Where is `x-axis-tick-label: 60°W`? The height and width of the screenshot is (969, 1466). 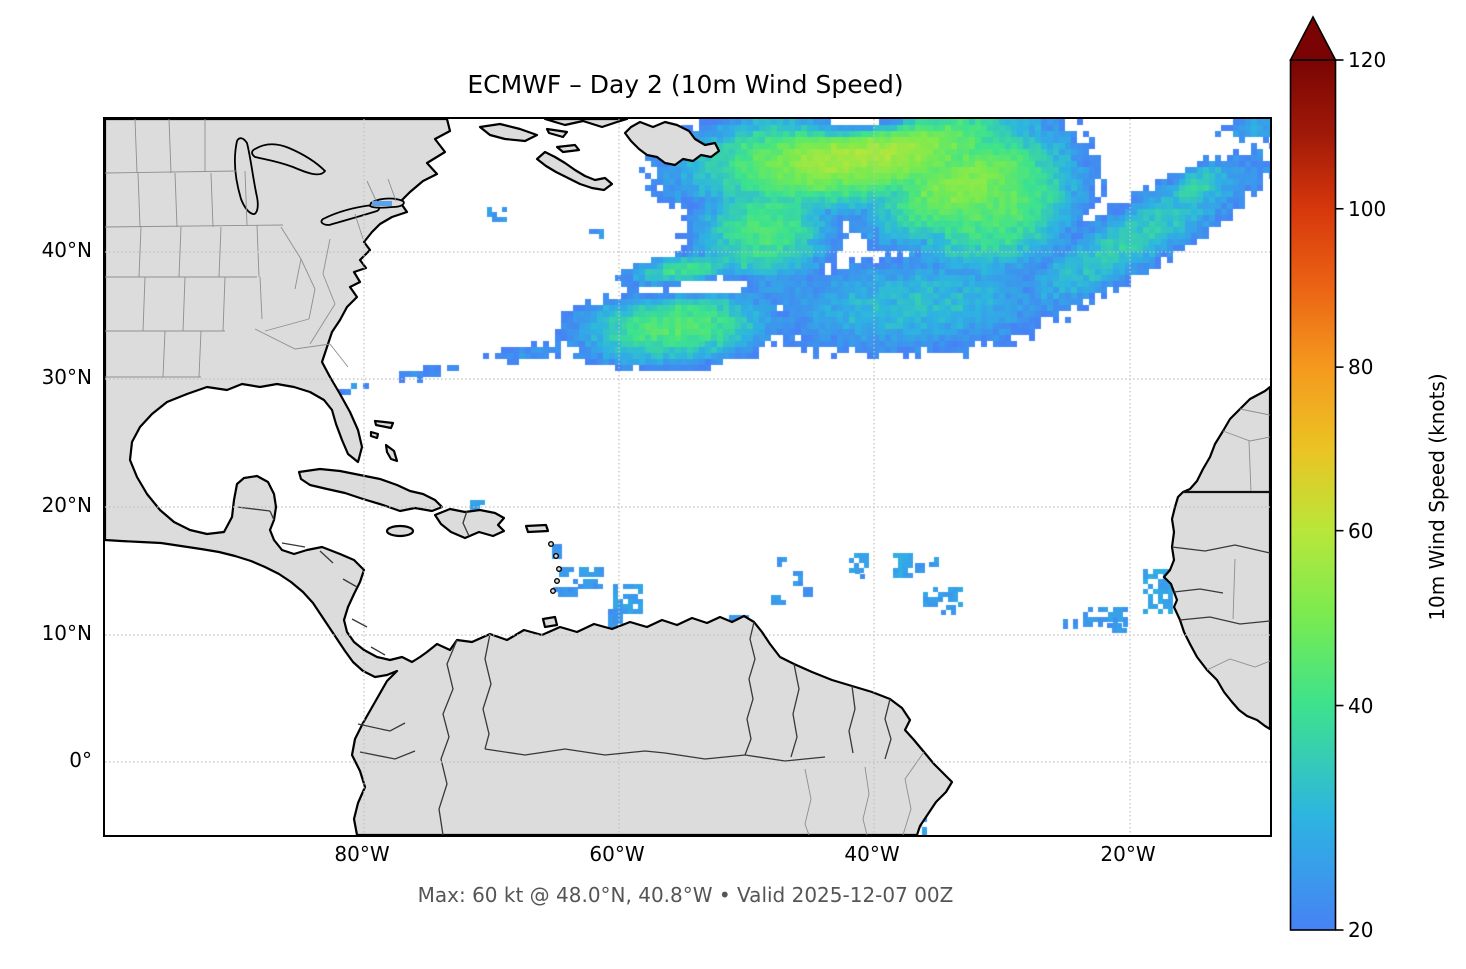
x-axis-tick-label: 60°W is located at coordinates (617, 854).